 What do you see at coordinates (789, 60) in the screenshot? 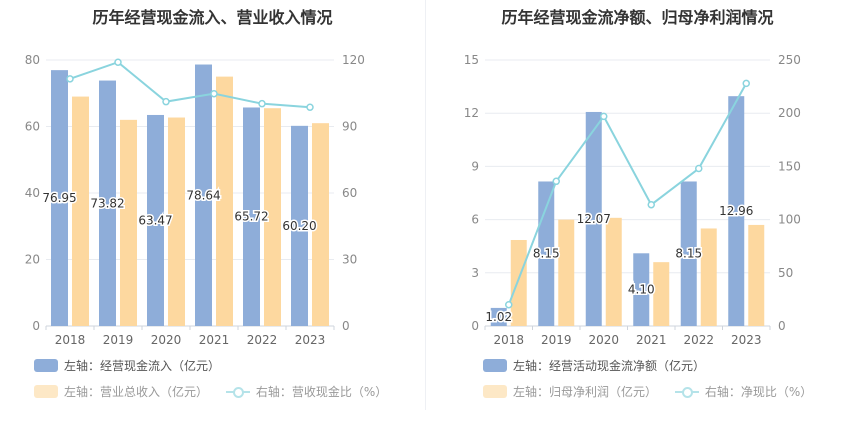
I see `y-right-tick-label: 250` at bounding box center [789, 60].